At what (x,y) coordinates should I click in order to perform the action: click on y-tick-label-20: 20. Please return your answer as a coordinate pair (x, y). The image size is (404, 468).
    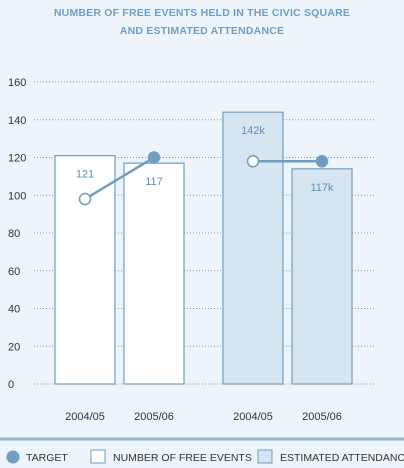
    Looking at the image, I should click on (14, 347).